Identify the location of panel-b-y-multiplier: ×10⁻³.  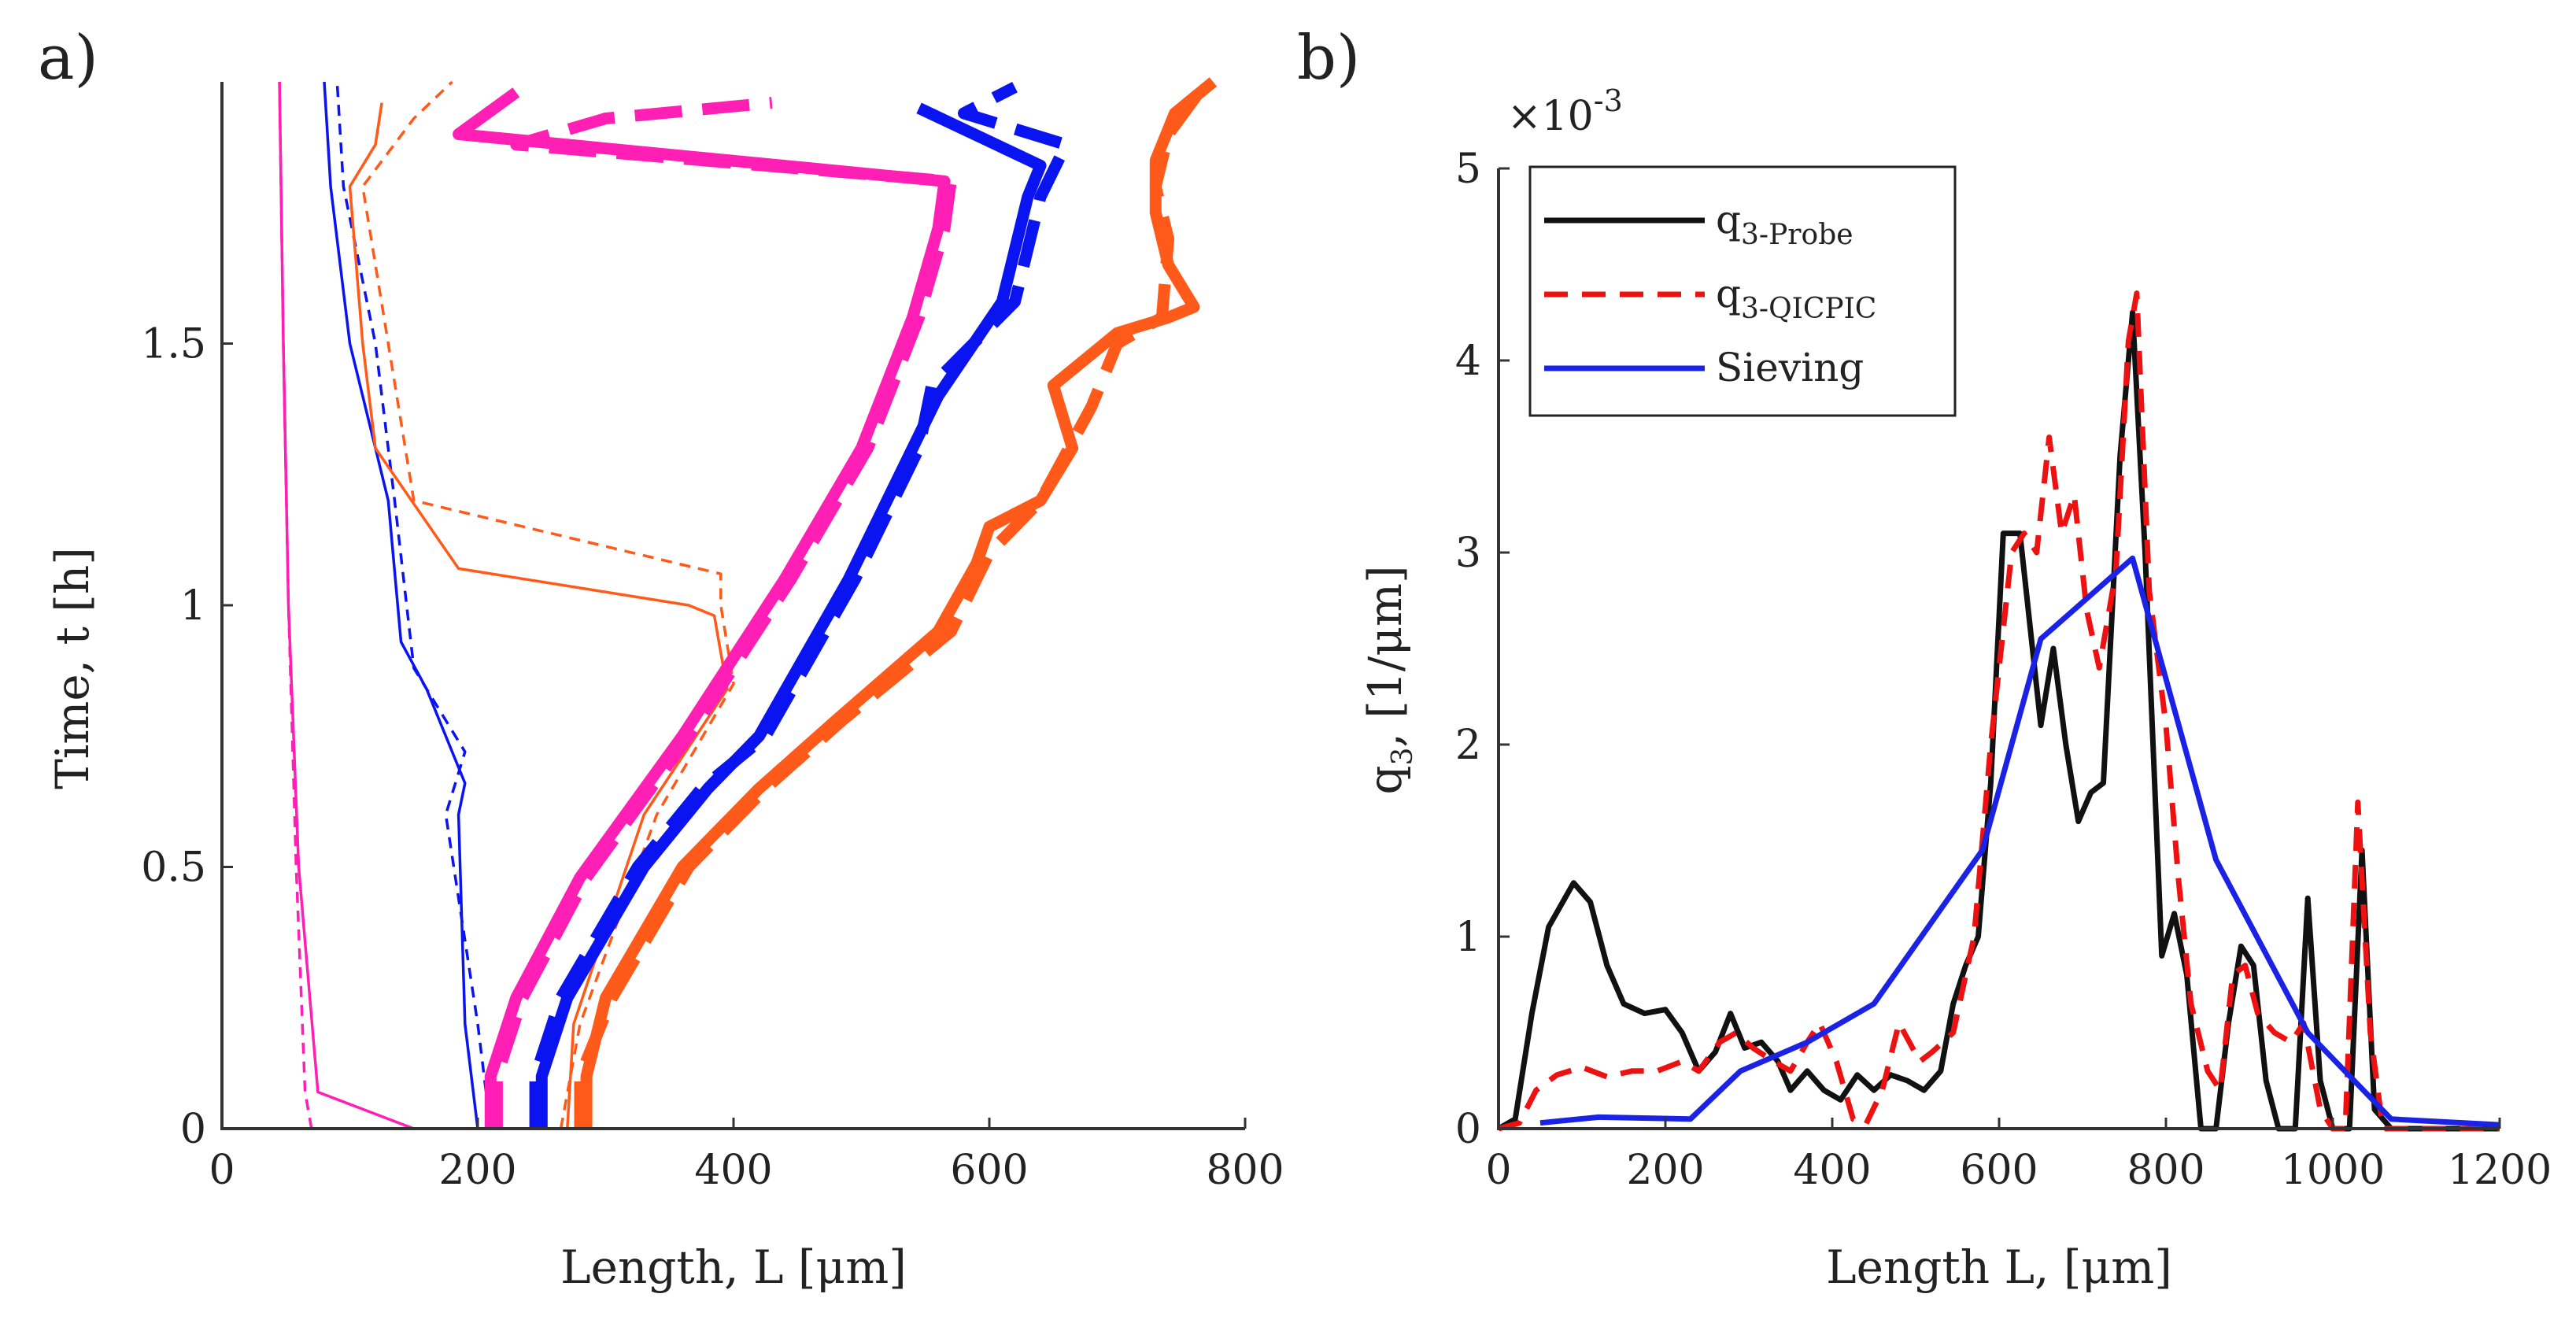
(1565, 111).